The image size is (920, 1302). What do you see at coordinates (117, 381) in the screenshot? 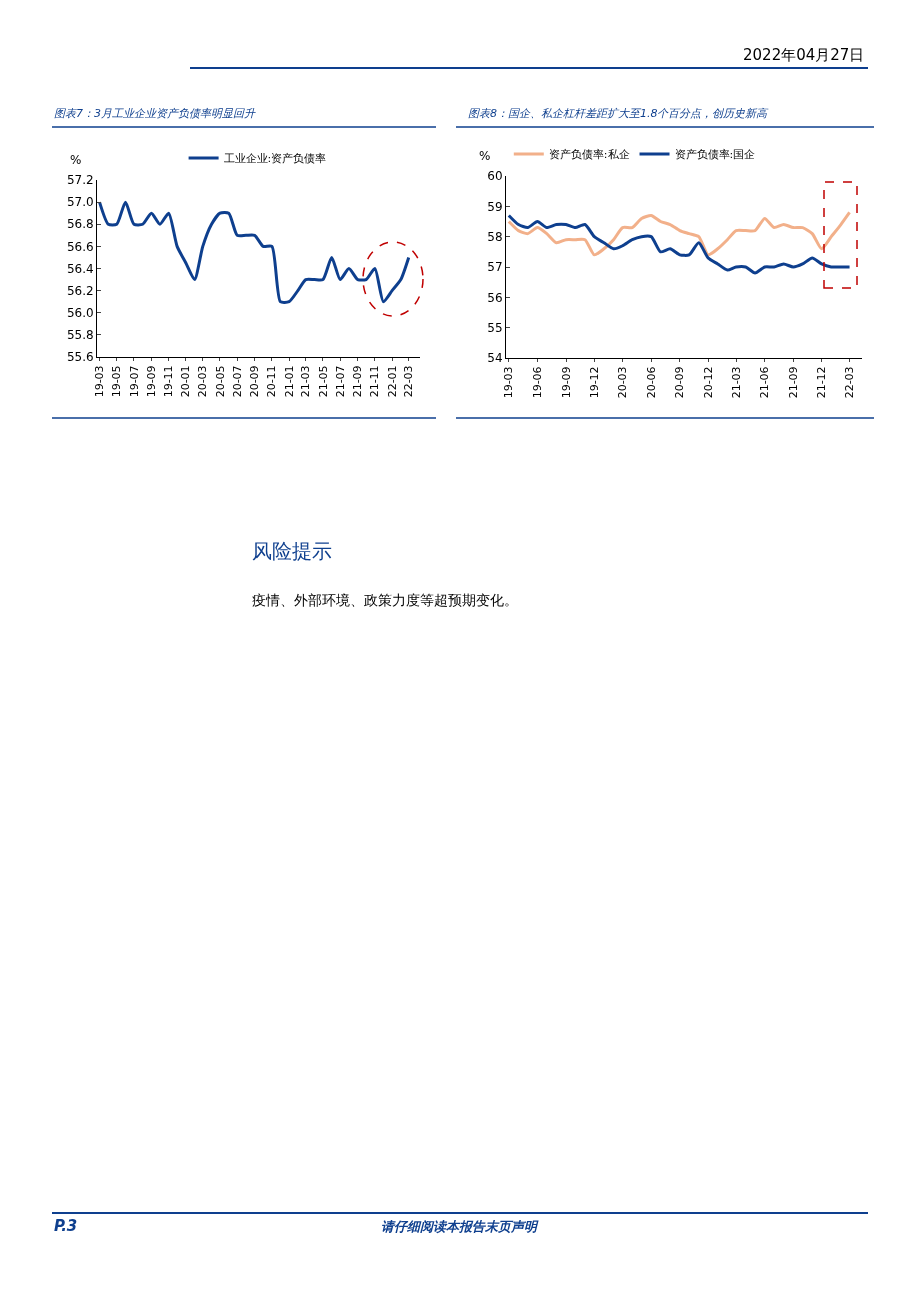
I see `x-tick-label: 19-05` at bounding box center [117, 381].